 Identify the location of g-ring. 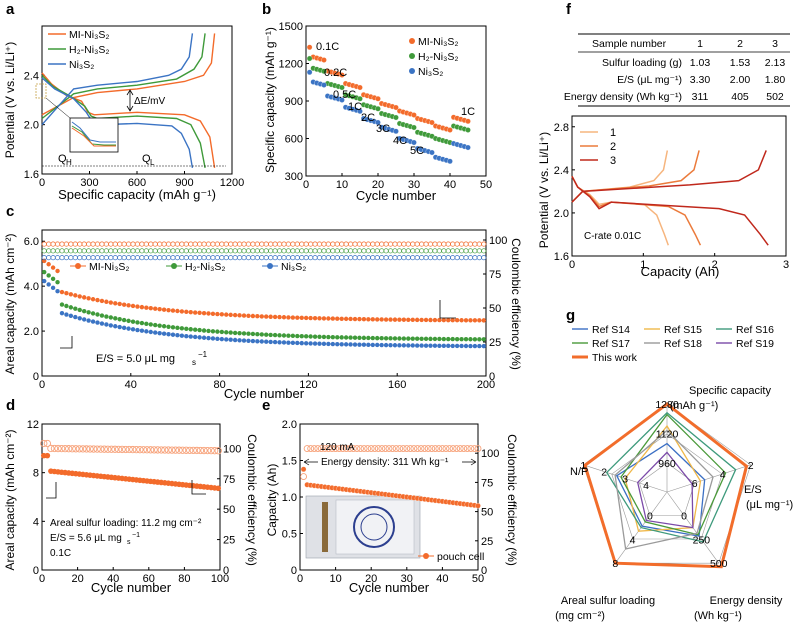
(667, 486).